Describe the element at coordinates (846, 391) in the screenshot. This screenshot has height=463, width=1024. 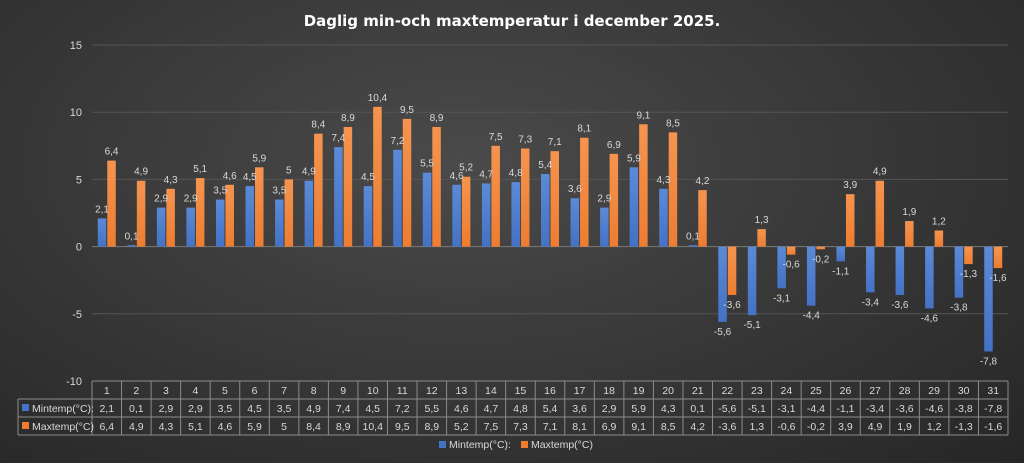
I see `category-label: 26` at that location.